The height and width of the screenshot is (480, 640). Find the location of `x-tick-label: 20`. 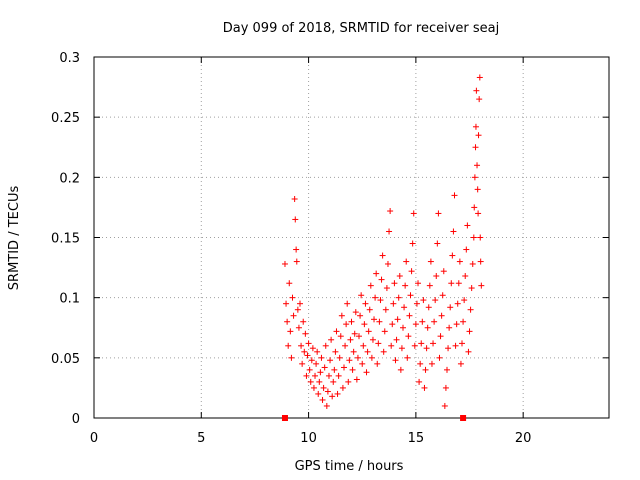

x-tick-label: 20 is located at coordinates (523, 438).